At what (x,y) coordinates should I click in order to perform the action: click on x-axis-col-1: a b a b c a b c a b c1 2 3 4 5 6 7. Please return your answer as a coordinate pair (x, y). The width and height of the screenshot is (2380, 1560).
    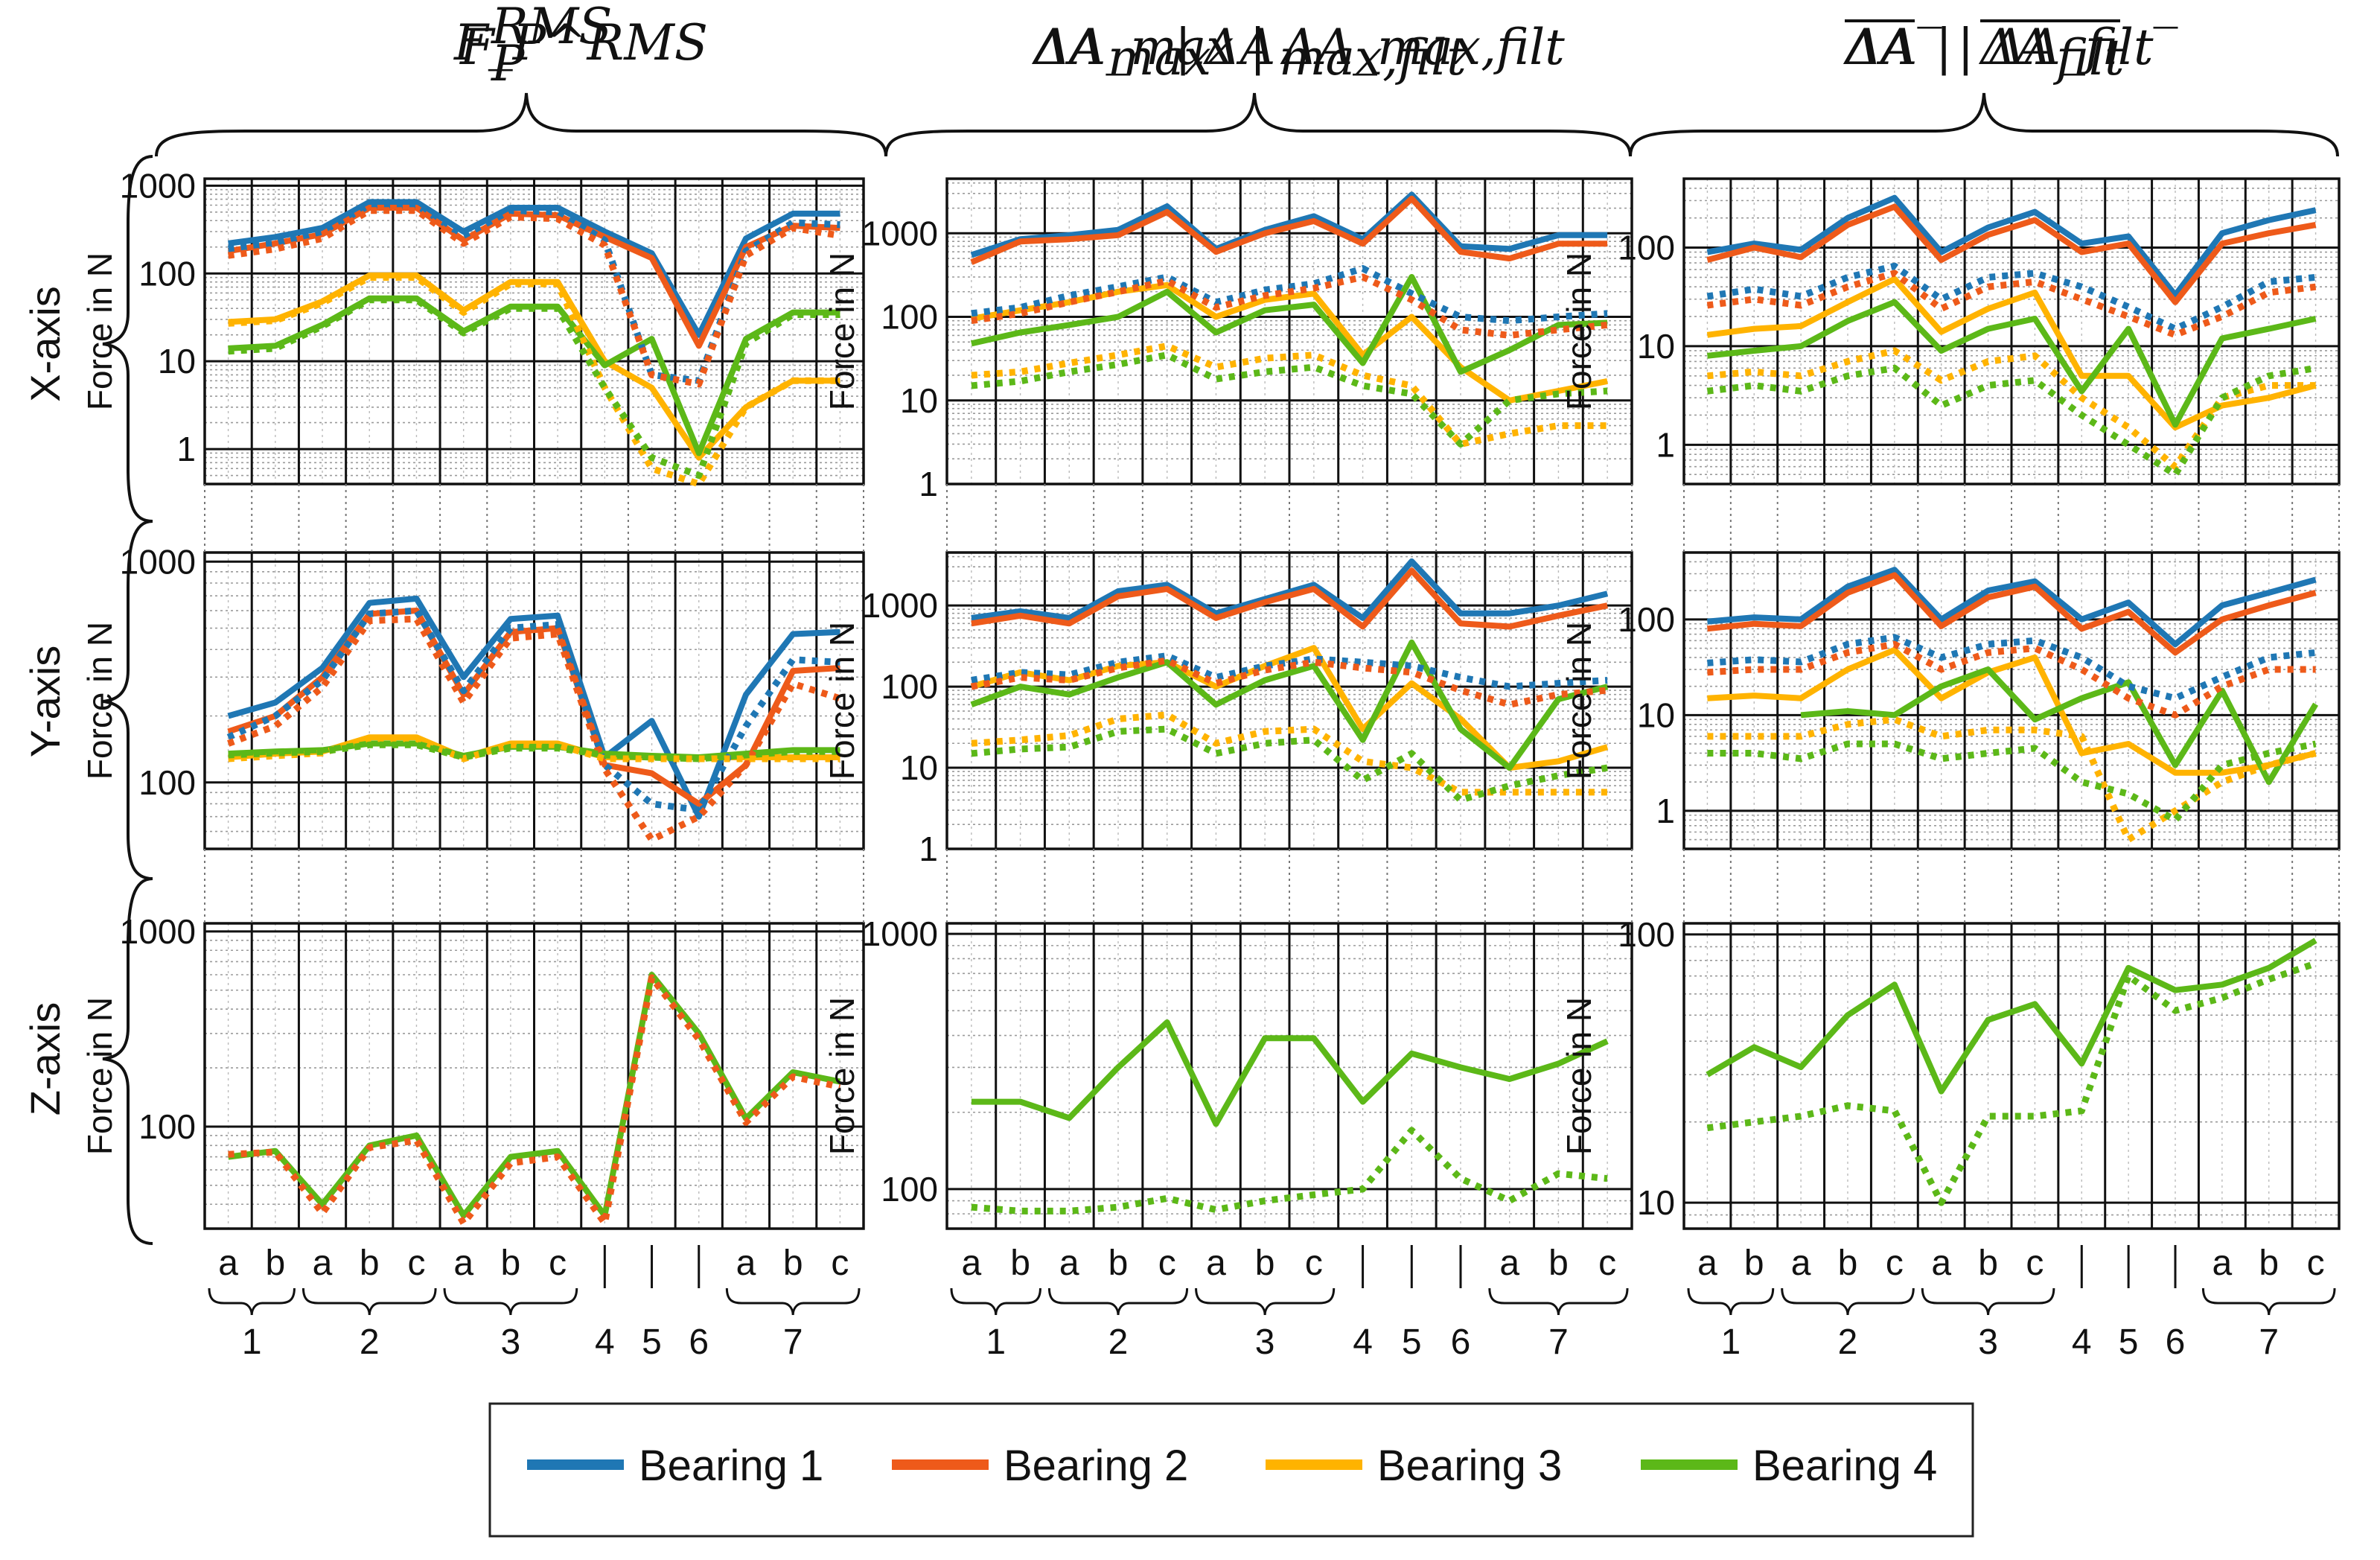
    Looking at the image, I should click on (534, 1303).